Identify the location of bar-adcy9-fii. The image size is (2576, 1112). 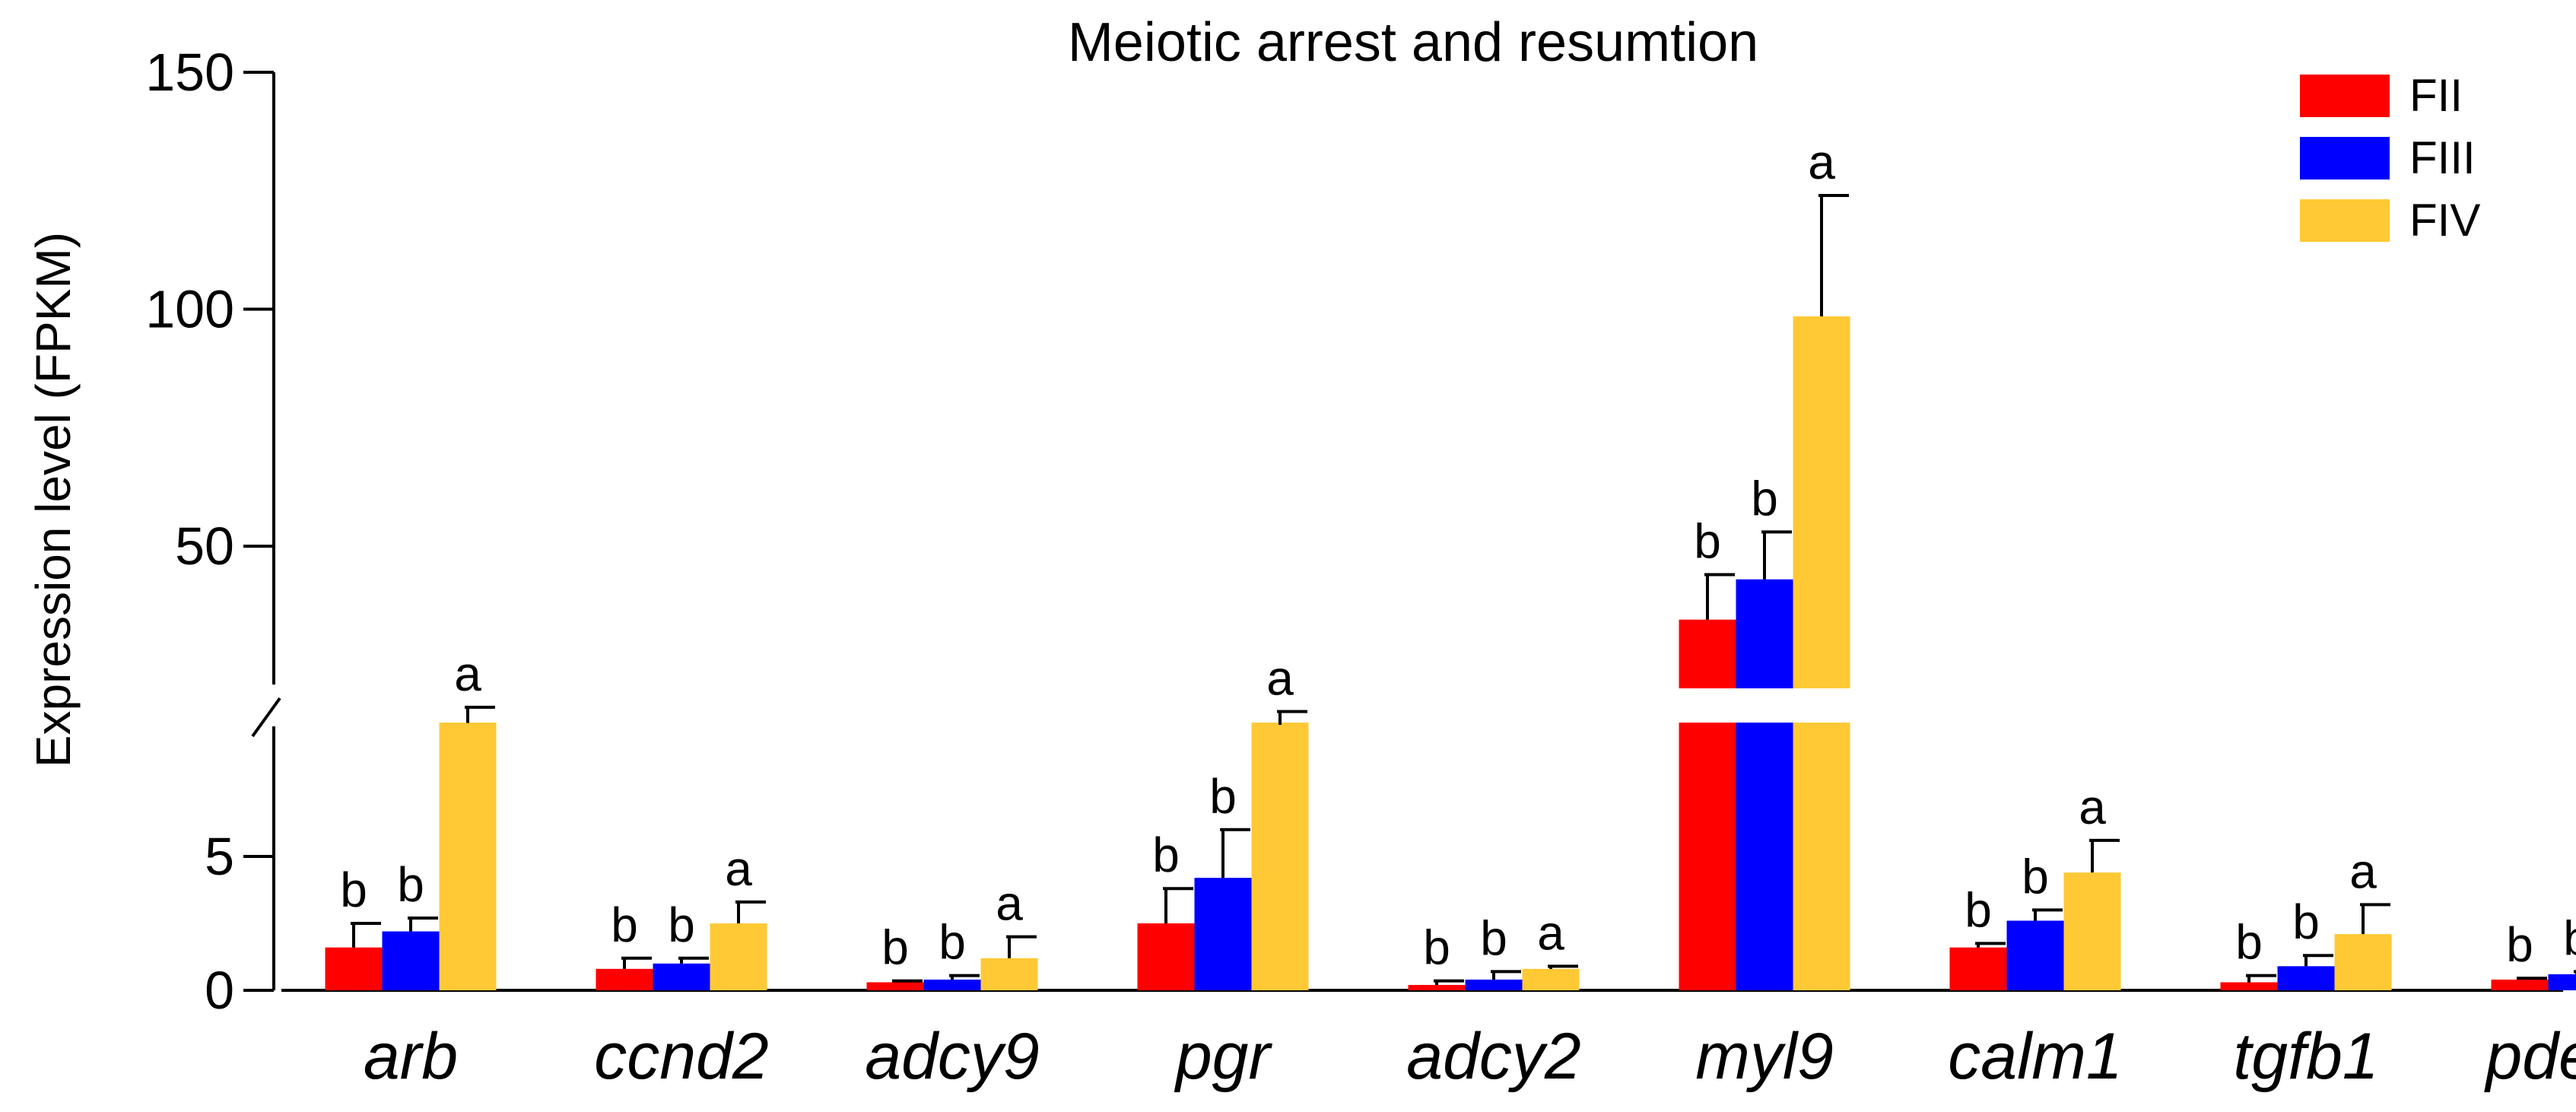
(895, 986).